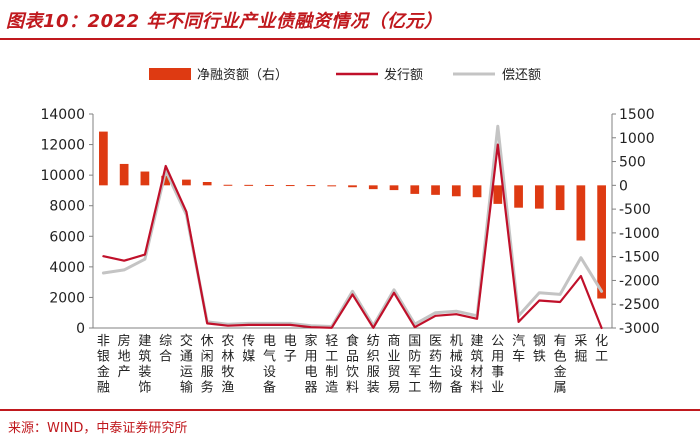 The height and width of the screenshot is (446, 700). What do you see at coordinates (539, 349) in the screenshot?
I see `category-label: 钢铁` at bounding box center [539, 349].